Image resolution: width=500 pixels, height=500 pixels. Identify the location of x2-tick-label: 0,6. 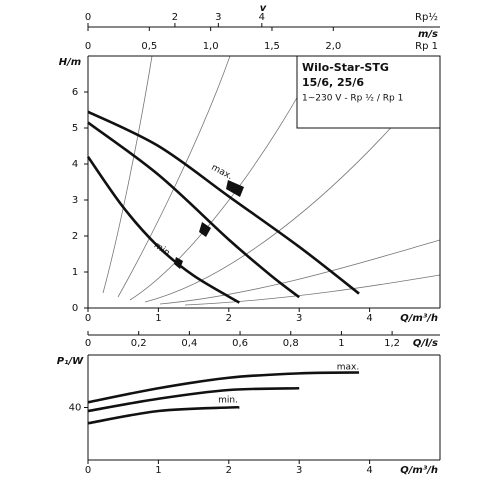
(240, 343).